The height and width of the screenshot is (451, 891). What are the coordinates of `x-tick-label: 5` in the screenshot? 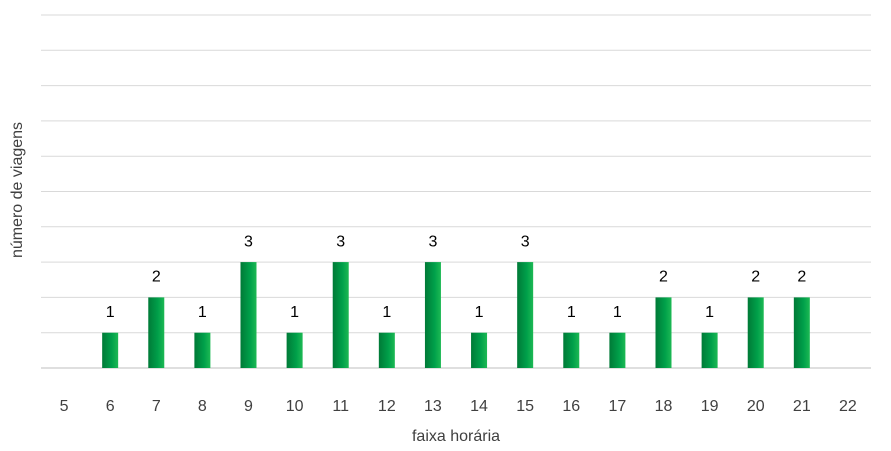 It's located at (64, 406).